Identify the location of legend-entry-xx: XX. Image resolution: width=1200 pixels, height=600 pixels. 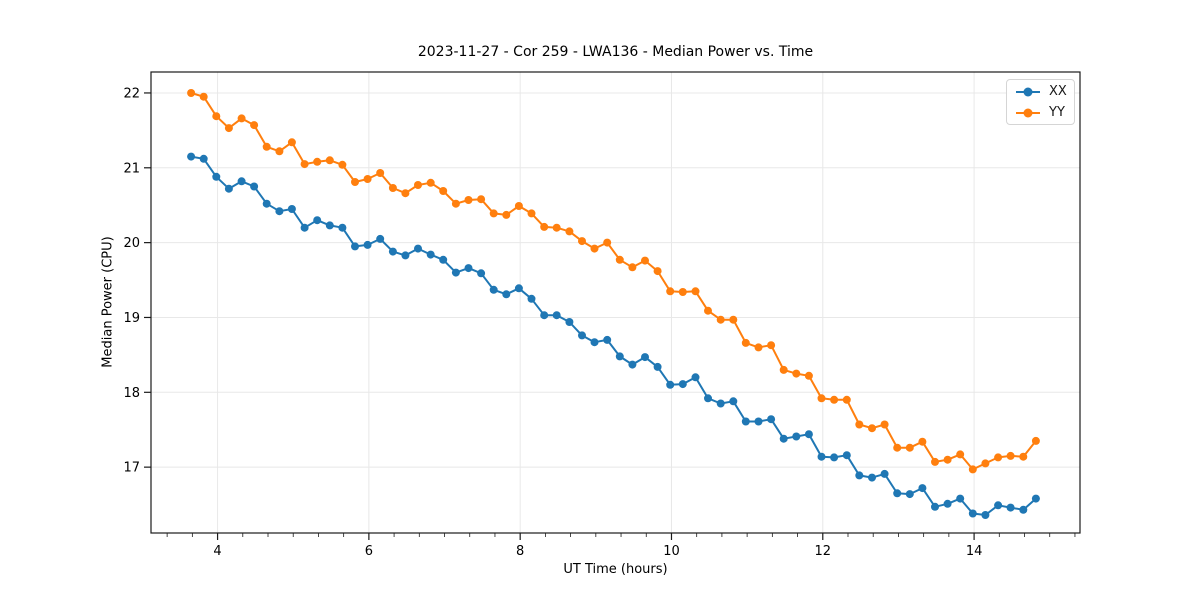
(1041, 92).